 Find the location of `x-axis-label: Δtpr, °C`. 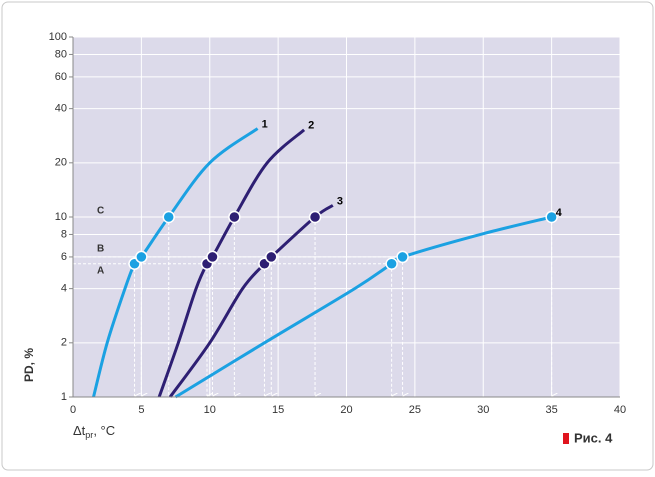

x-axis-label: Δtpr, °C is located at coordinates (94, 431).